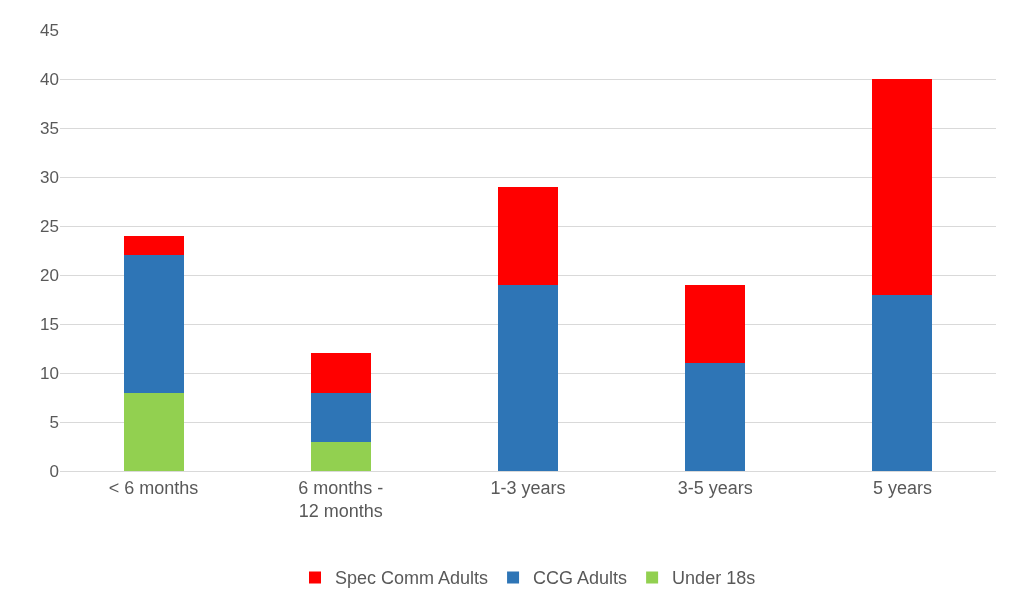 This screenshot has width=1026, height=608. Describe the element at coordinates (54, 422) in the screenshot. I see `y-tick-label: 5` at that location.